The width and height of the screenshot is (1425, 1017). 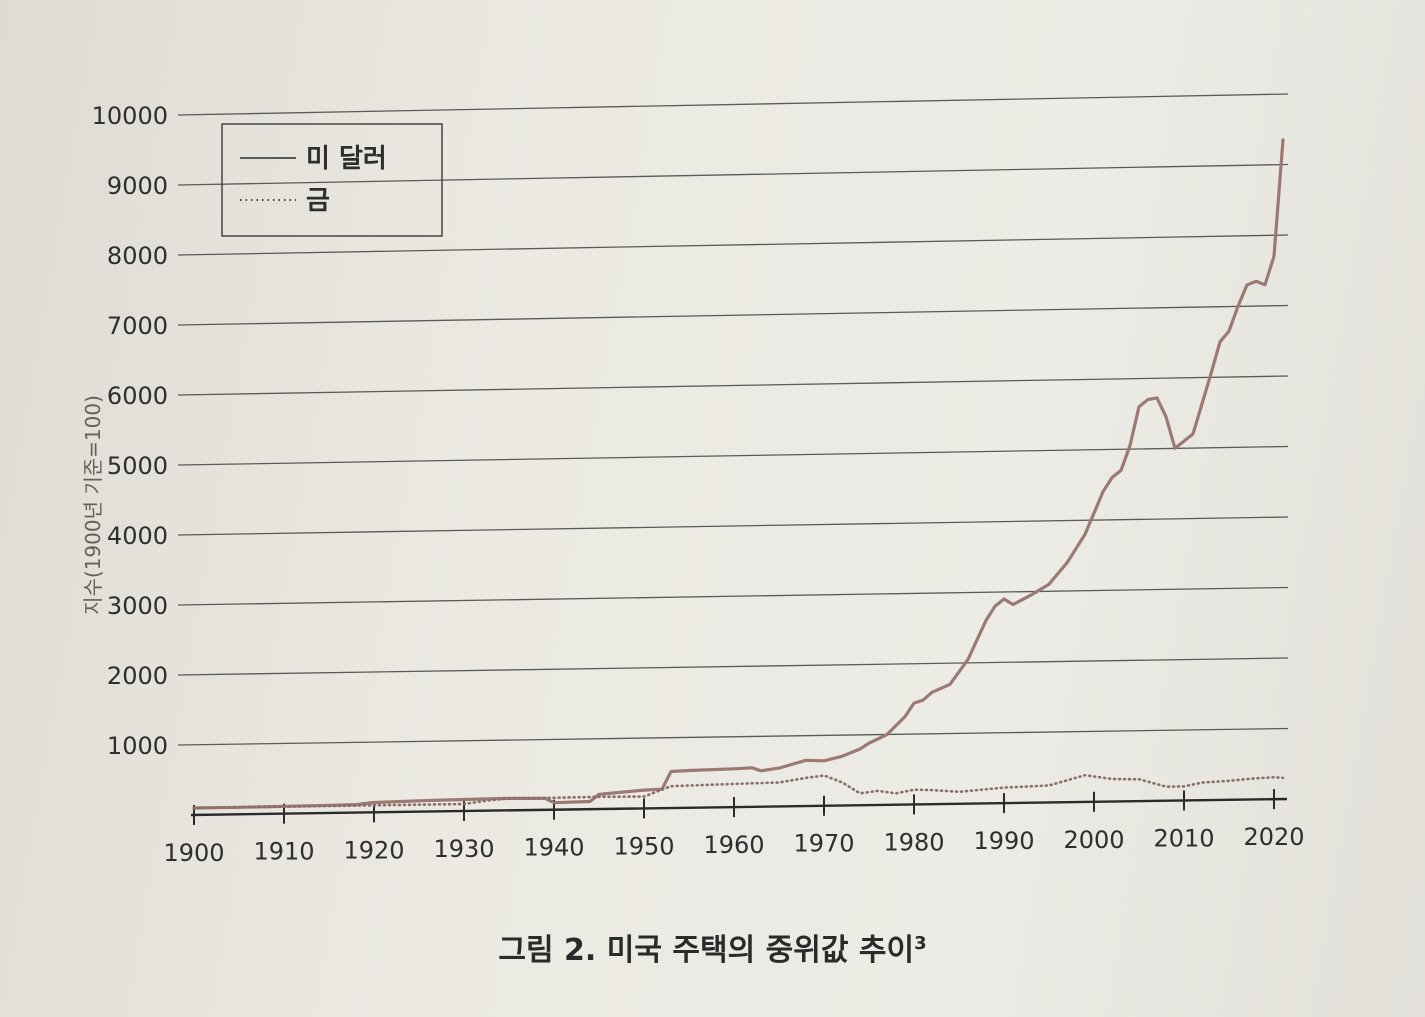 I want to click on legend-label-usd: 미 달러, so click(x=346, y=159).